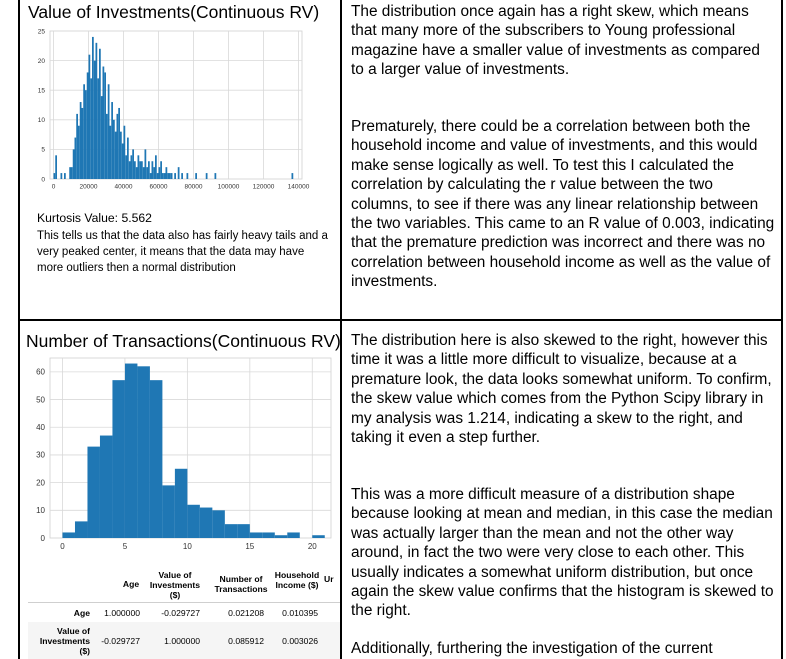  What do you see at coordinates (40, 510) in the screenshot?
I see `y-tick-label: 10` at bounding box center [40, 510].